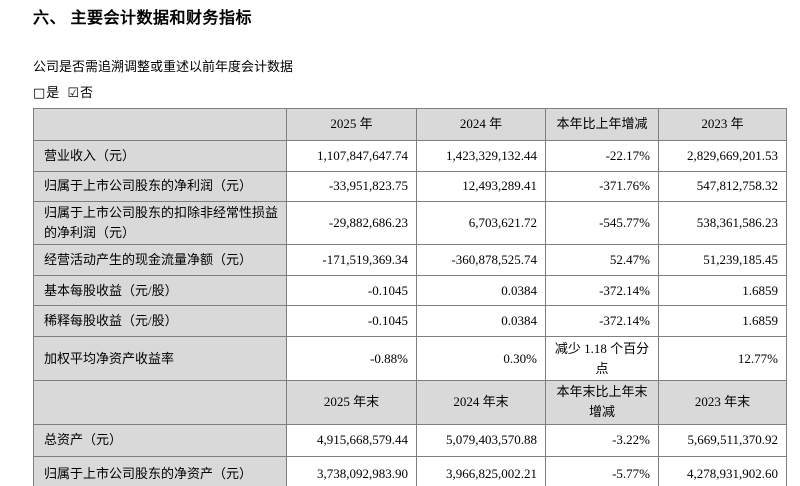 Image resolution: width=800 pixels, height=486 pixels. I want to click on value-2023: 12.77%, so click(722, 359).